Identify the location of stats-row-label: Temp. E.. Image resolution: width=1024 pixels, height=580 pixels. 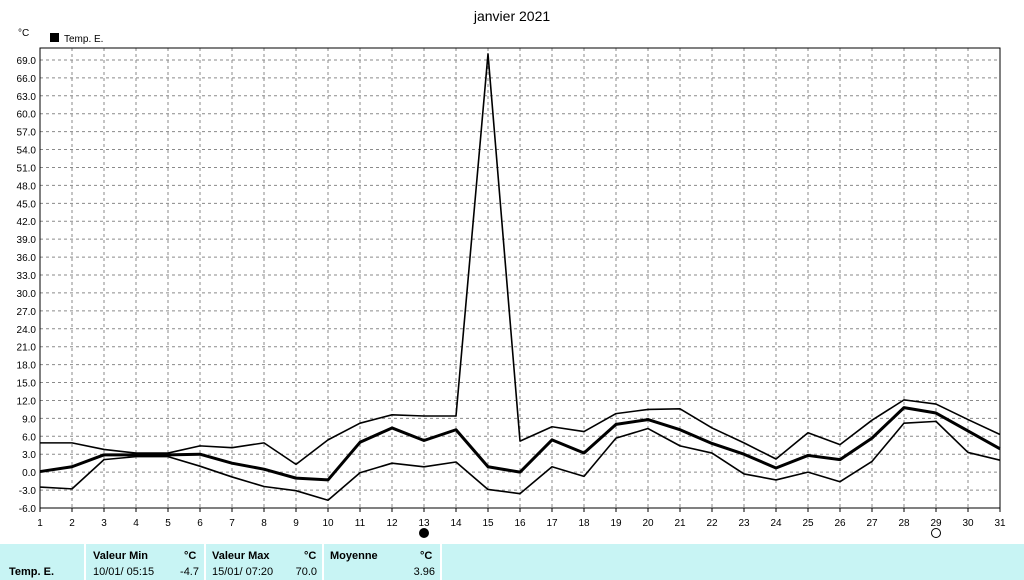
(32, 572).